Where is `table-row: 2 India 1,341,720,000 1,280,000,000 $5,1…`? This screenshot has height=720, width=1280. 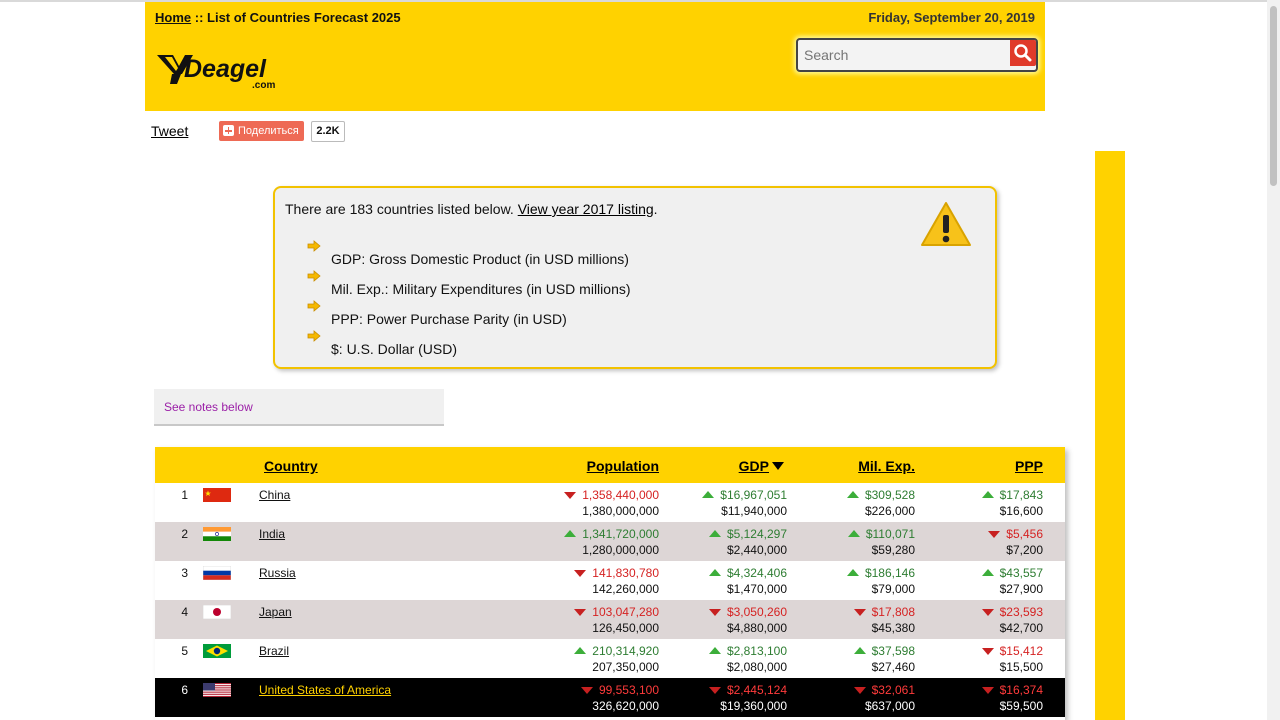 table-row: 2 India 1,341,720,000 1,280,000,000 $5,1… is located at coordinates (610, 541).